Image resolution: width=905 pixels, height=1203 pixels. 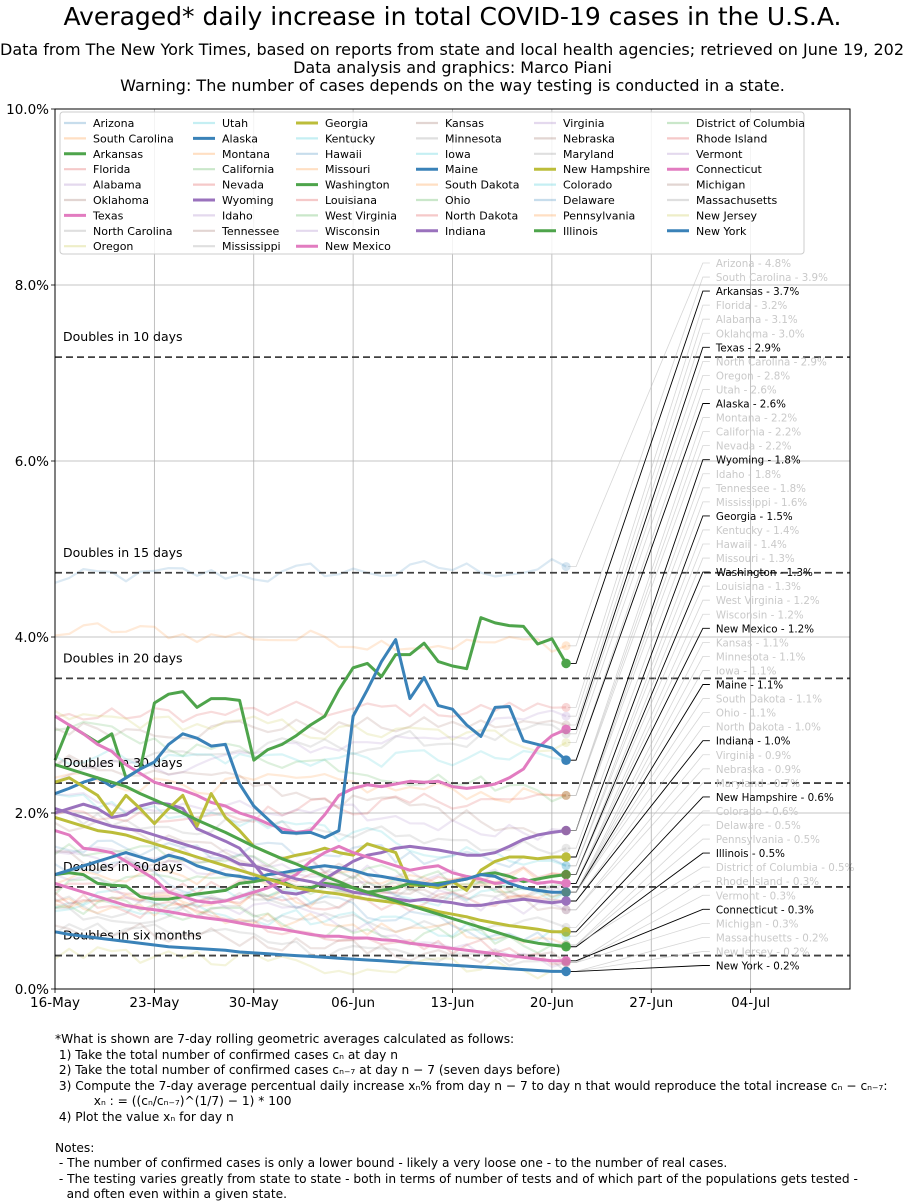 I want to click on connector-georgia, so click(x=639, y=686).